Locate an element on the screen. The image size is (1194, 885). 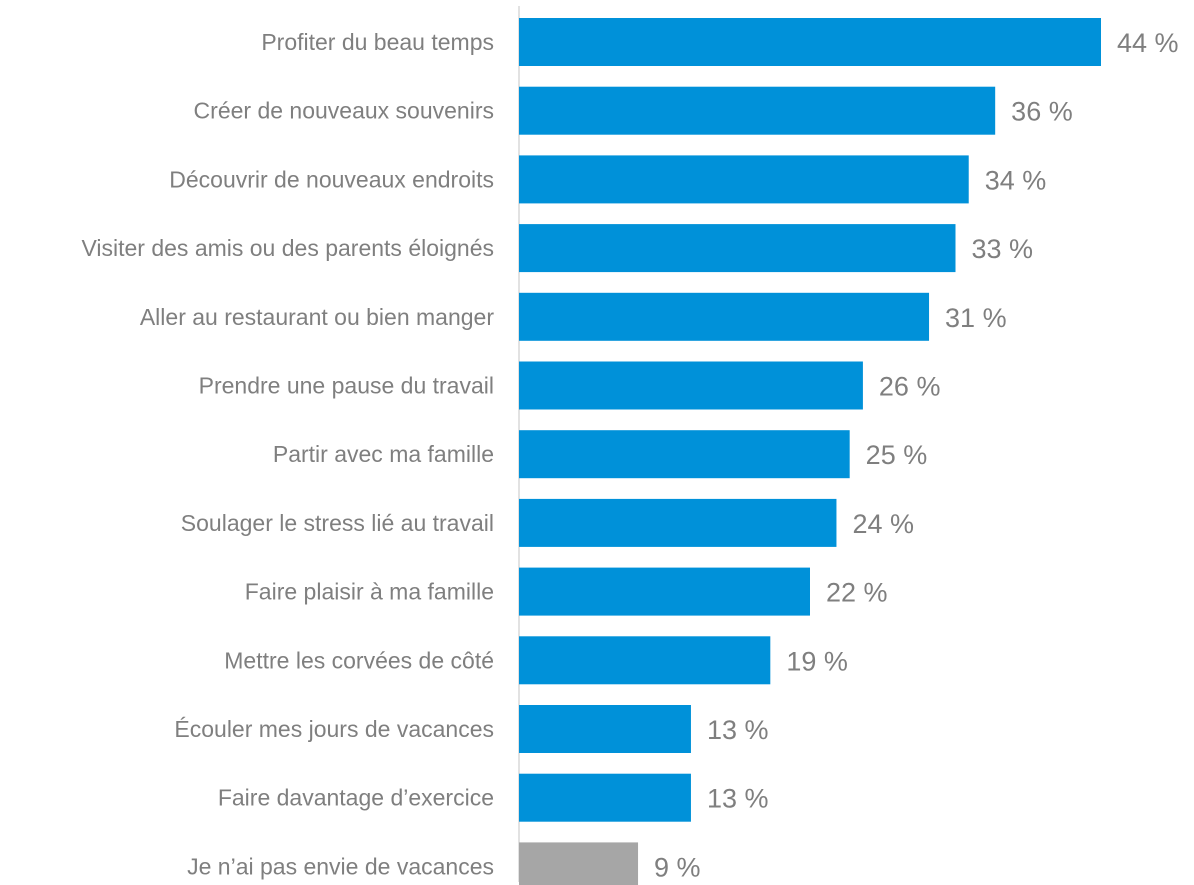
category-label: Mettre les corvées de côté is located at coordinates (359, 660).